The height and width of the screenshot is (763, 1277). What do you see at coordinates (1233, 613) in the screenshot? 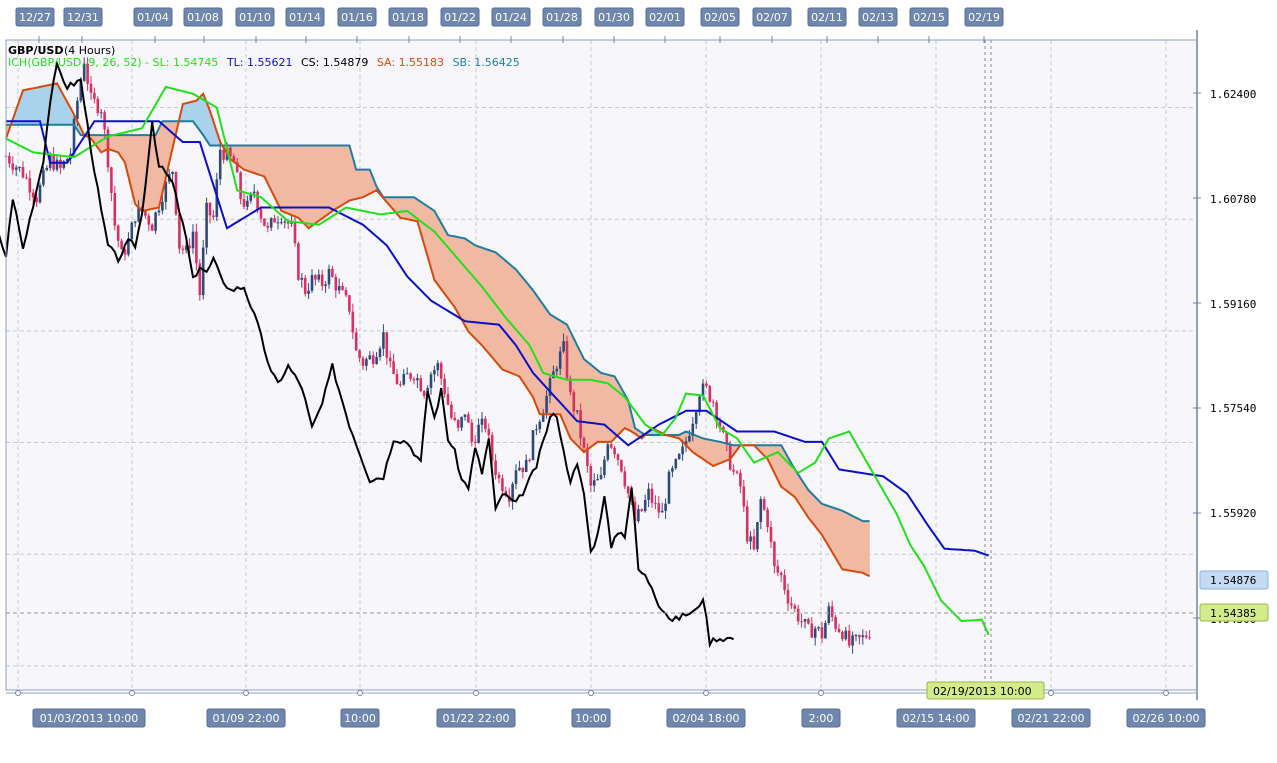
I see `svg-text: 1.54385` at bounding box center [1233, 613].